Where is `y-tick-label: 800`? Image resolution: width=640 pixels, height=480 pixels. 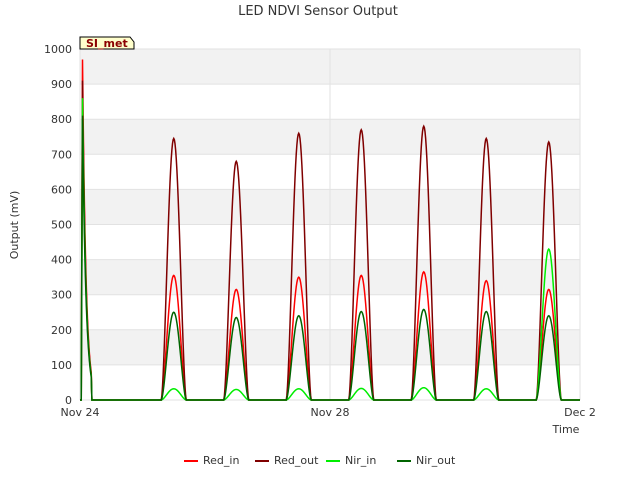
y-tick-label: 800 is located at coordinates (61, 119).